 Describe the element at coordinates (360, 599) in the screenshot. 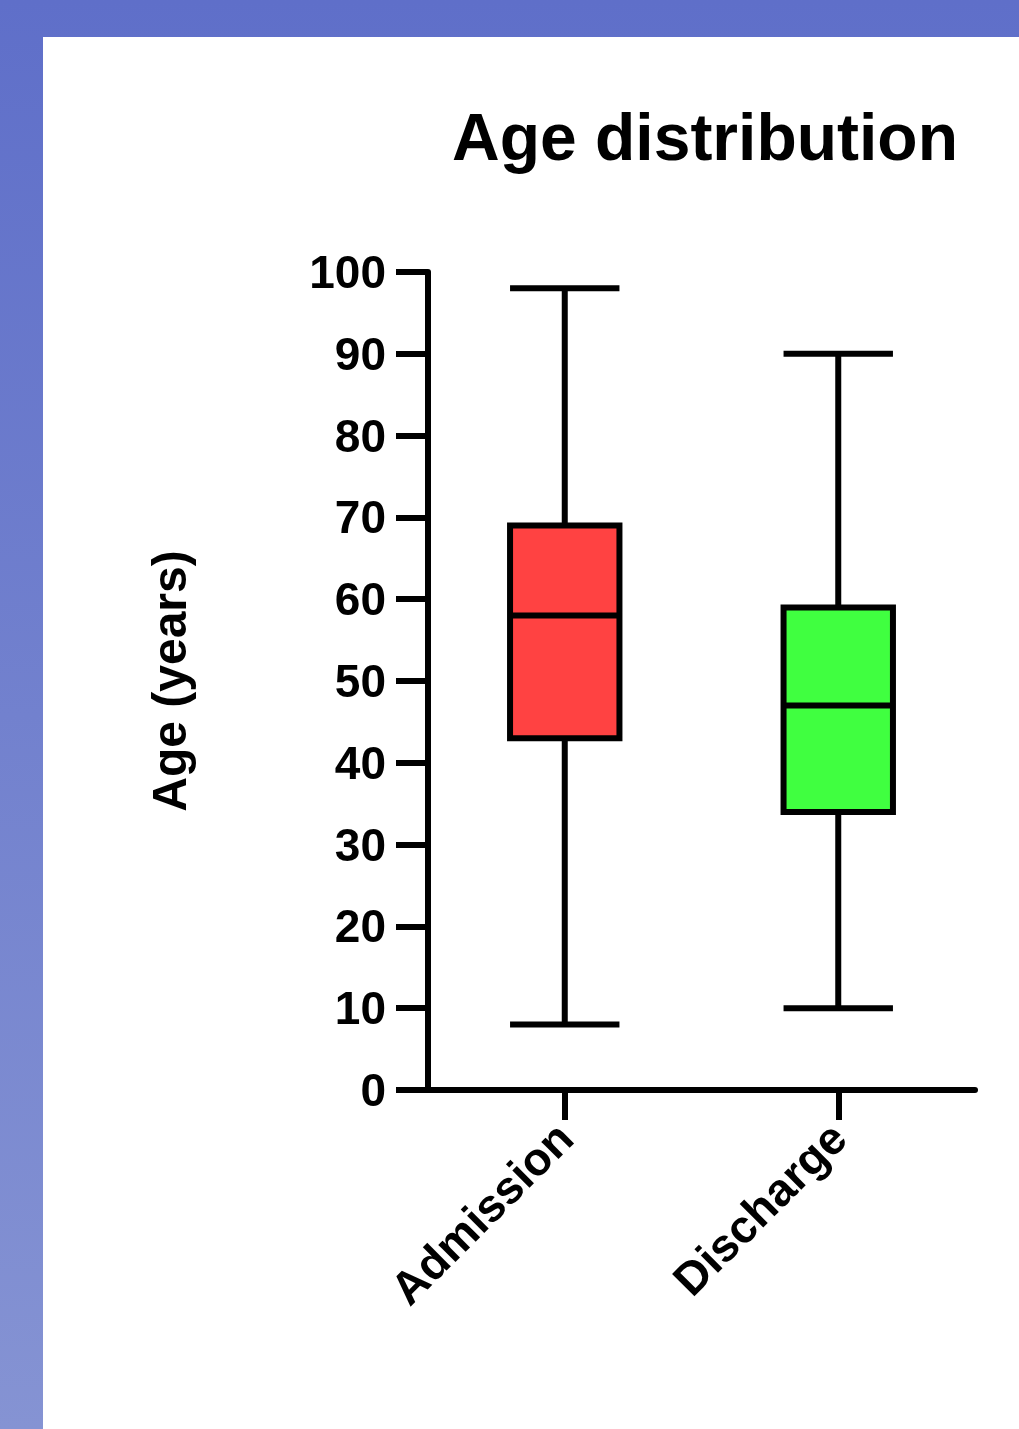

I see `y-tick-label: 60` at that location.